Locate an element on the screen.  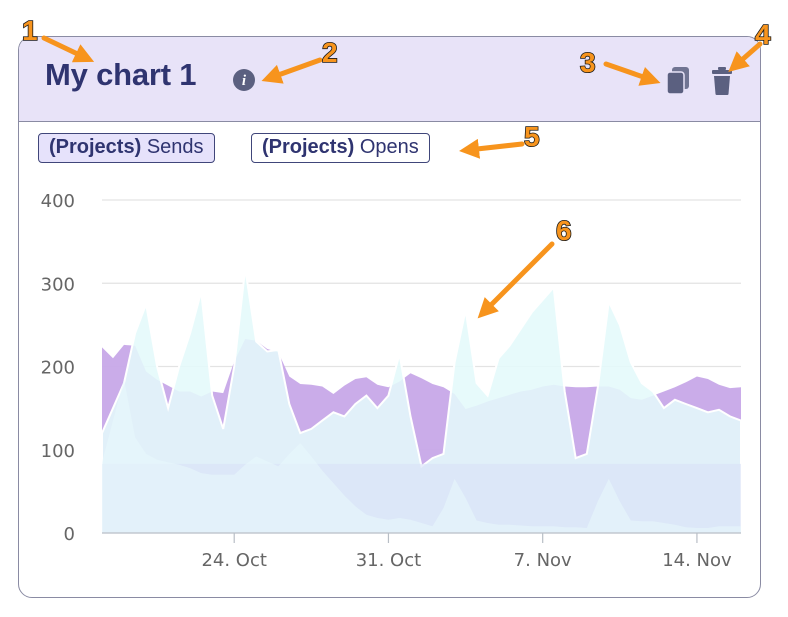
y-tick-label: 200 is located at coordinates (58, 368).